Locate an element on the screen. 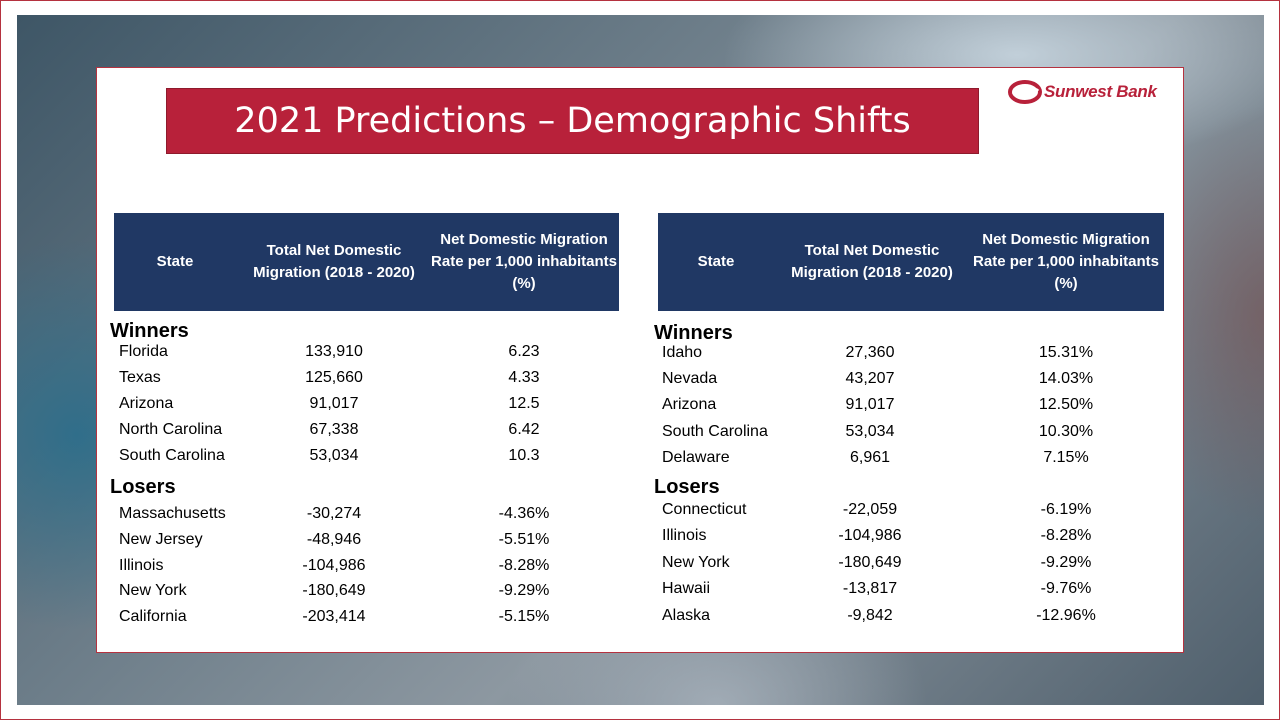 This screenshot has height=720, width=1280. total-cell: 125,660 is located at coordinates (334, 377).